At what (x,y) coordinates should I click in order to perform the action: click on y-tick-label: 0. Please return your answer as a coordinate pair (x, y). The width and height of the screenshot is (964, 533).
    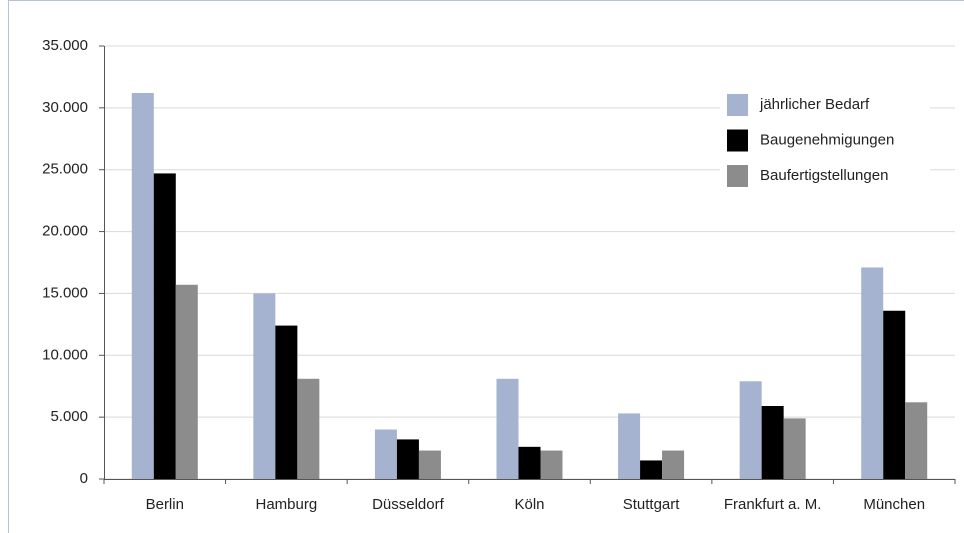
    Looking at the image, I should click on (84, 478).